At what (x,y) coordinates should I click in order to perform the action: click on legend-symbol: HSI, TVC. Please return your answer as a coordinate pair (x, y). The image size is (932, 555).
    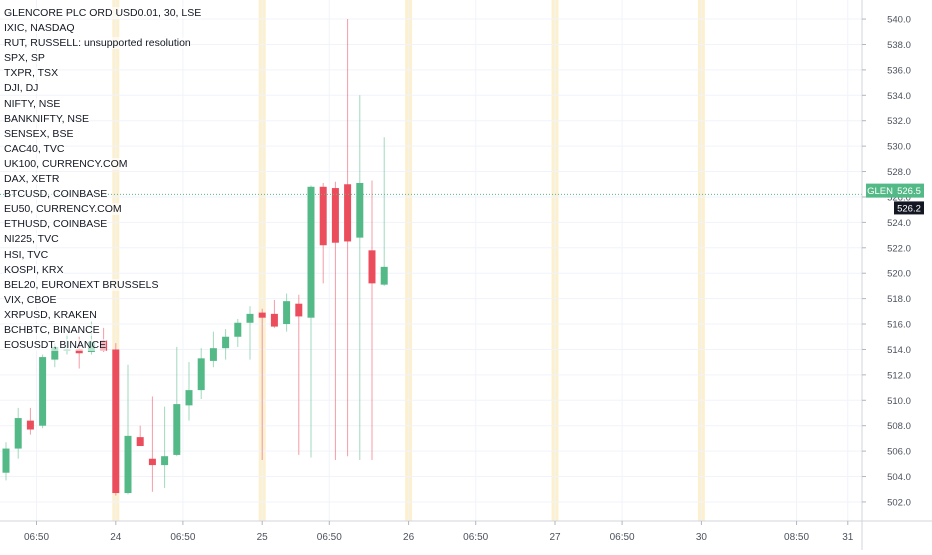
    Looking at the image, I should click on (26, 254).